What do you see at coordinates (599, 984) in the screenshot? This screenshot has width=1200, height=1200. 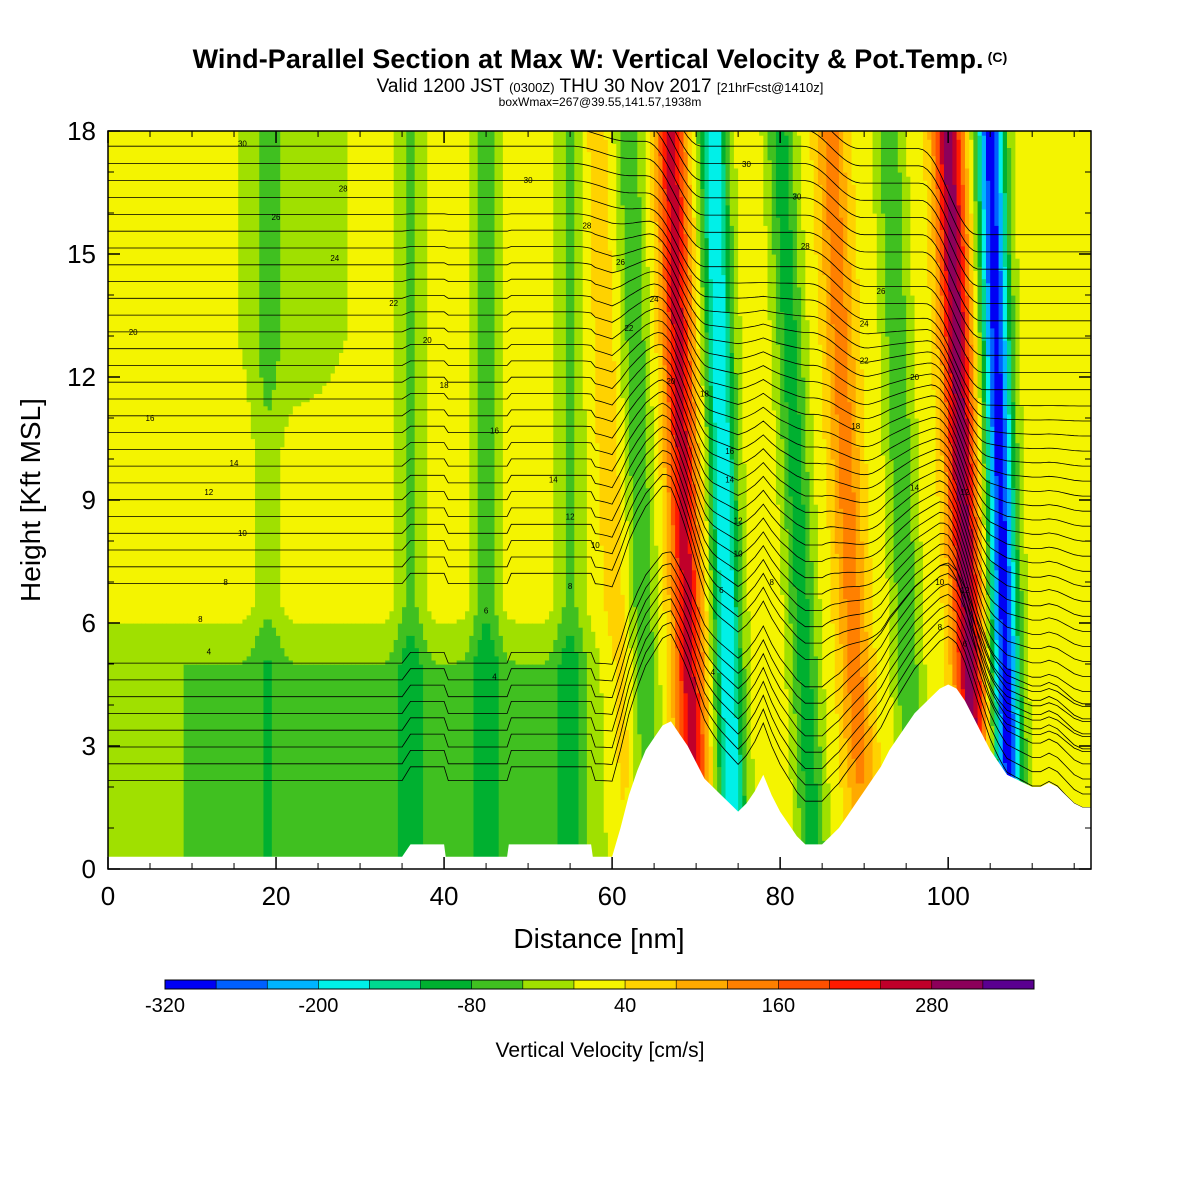 I see `colorbar-frame` at bounding box center [599, 984].